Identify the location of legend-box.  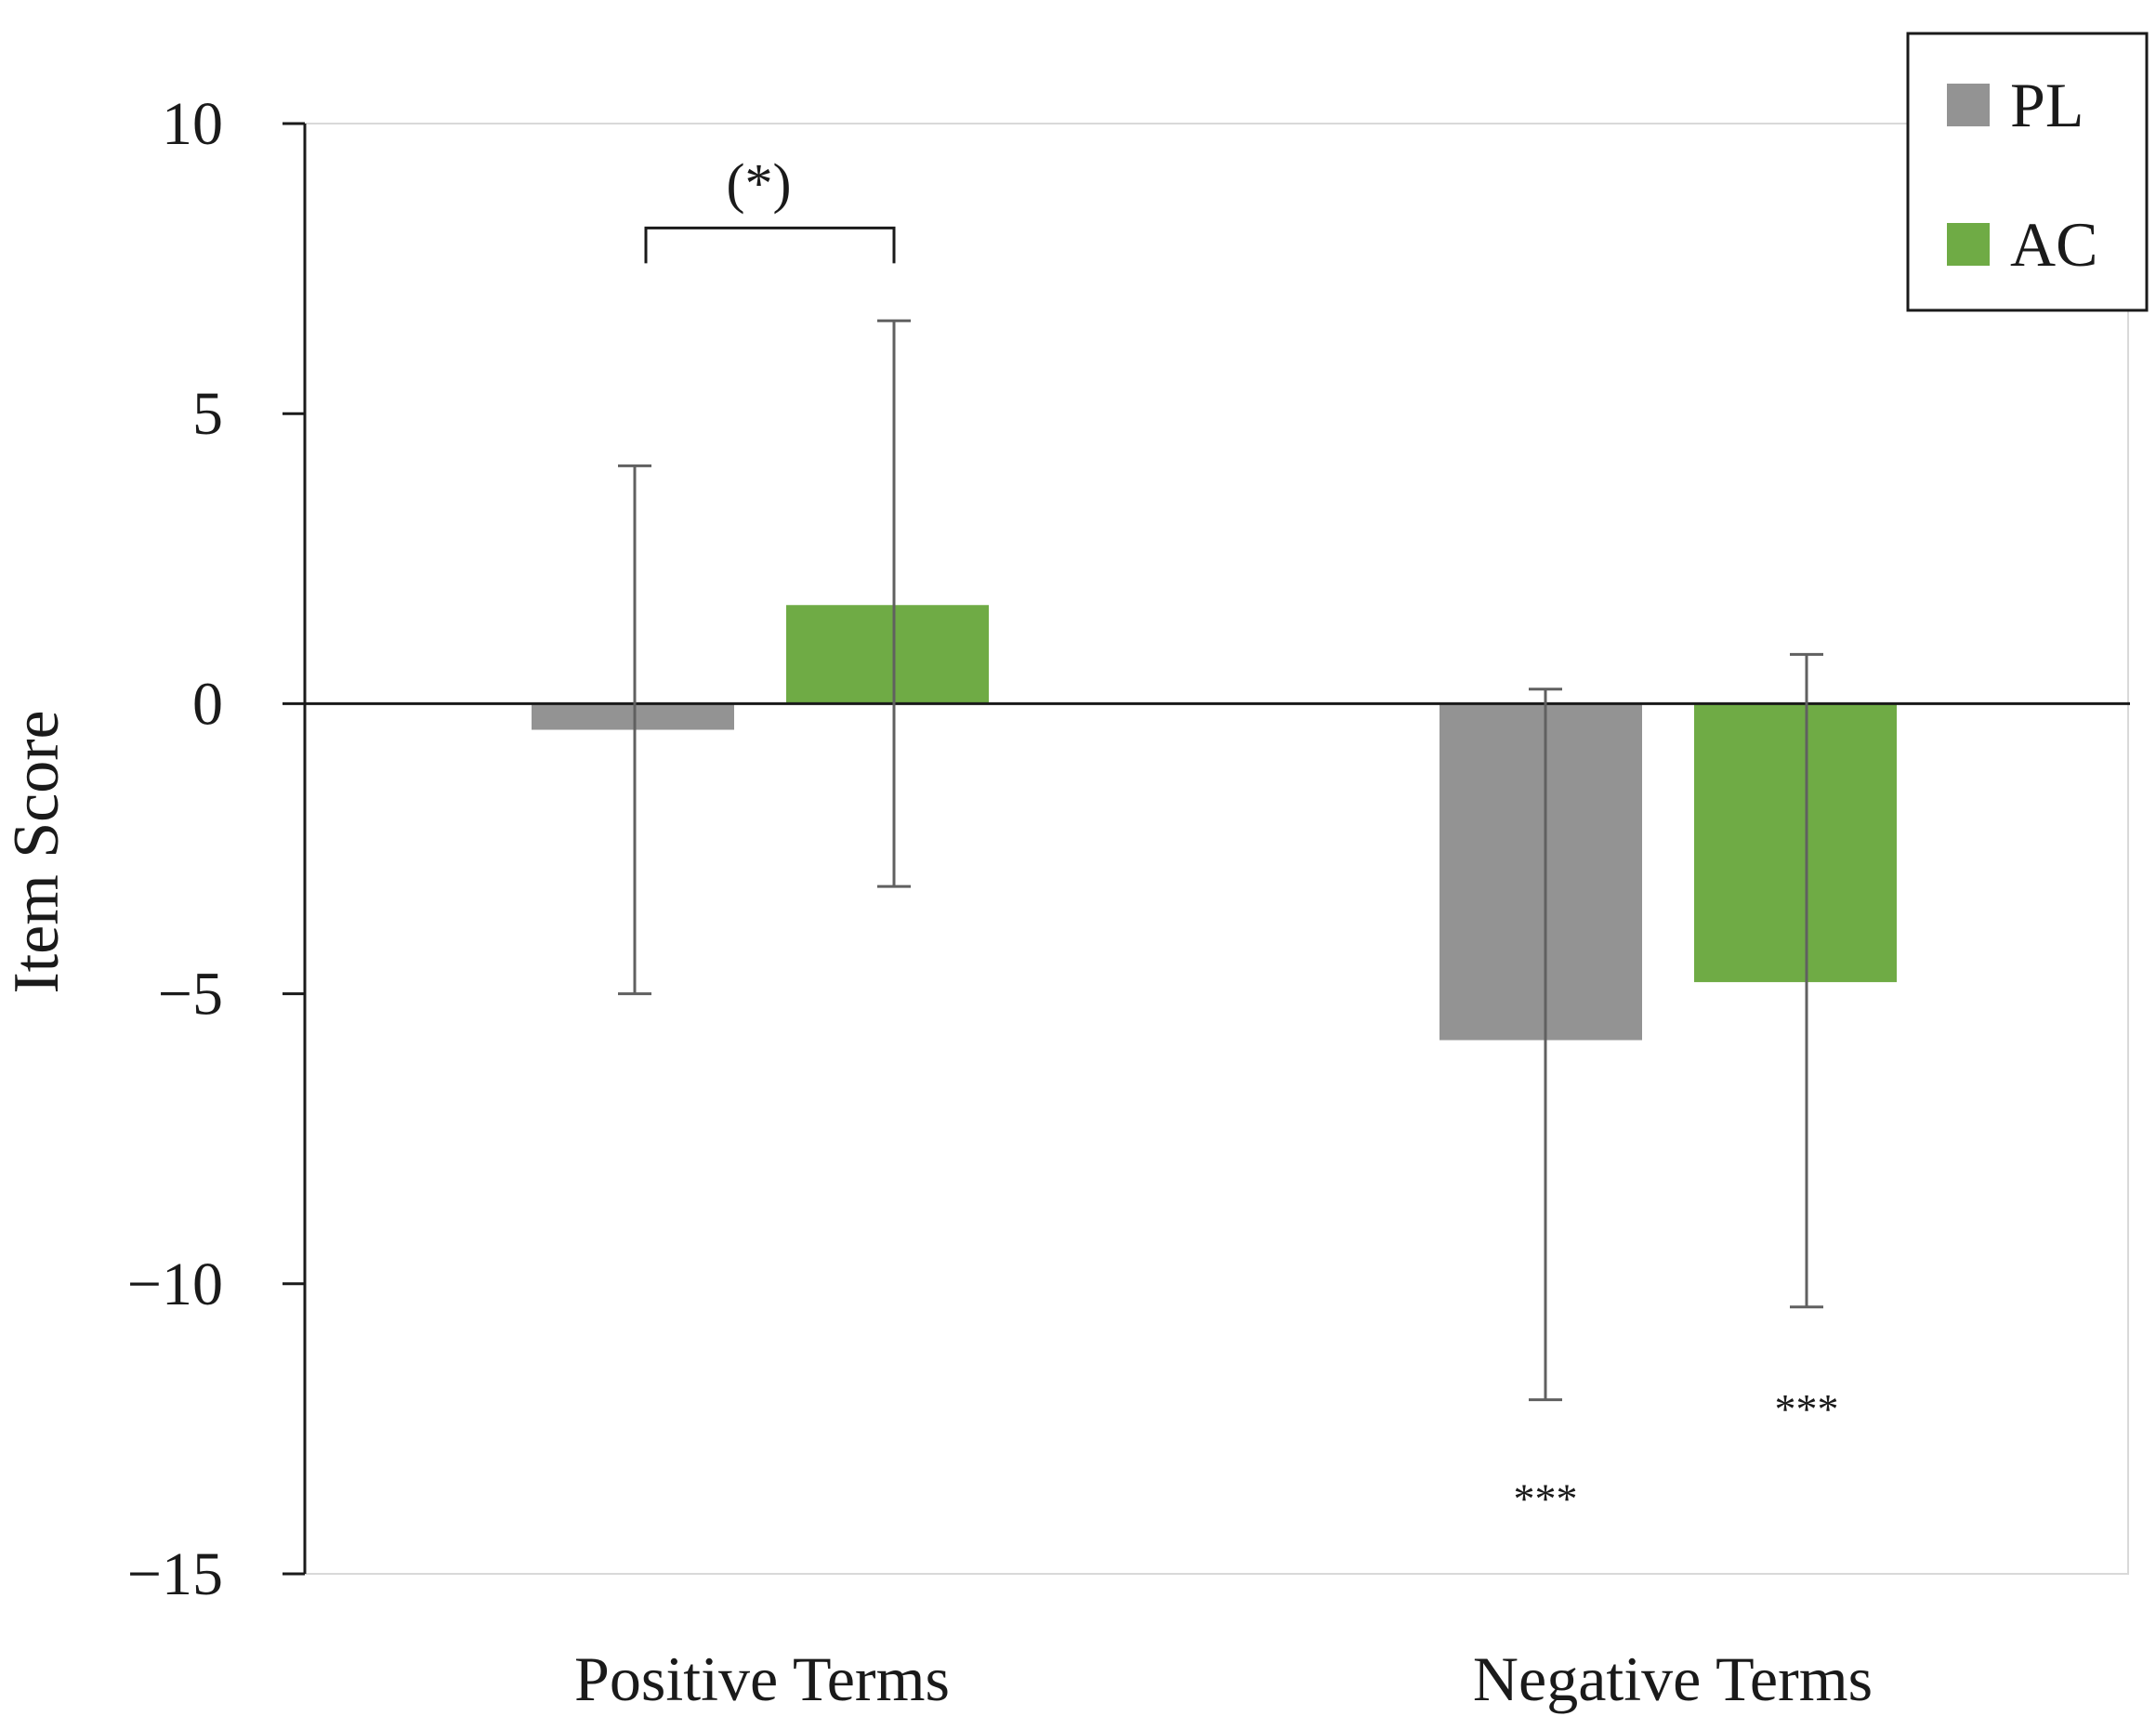
(2028, 172).